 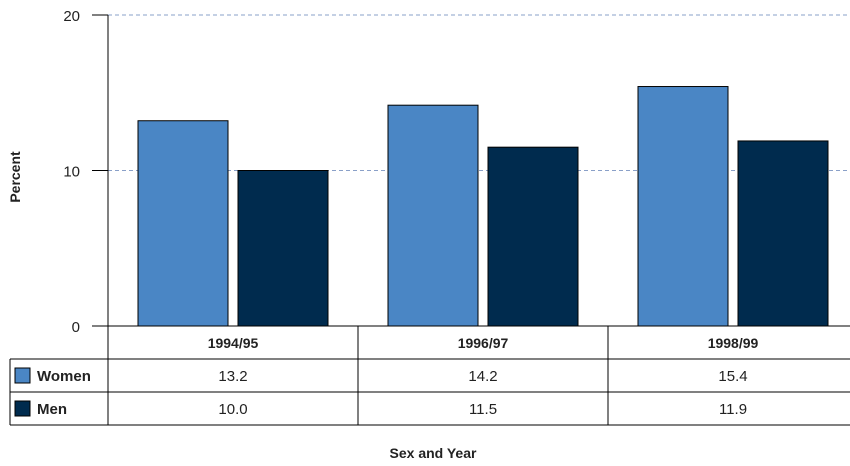 I want to click on data-label: 11.9, so click(x=733, y=409).